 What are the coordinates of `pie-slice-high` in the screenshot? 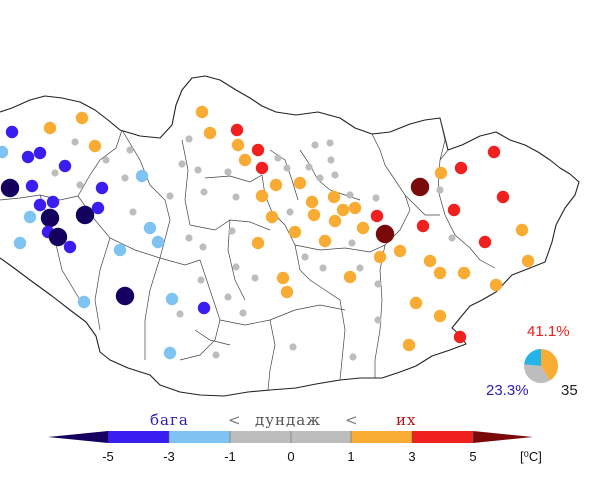 It's located at (549, 365).